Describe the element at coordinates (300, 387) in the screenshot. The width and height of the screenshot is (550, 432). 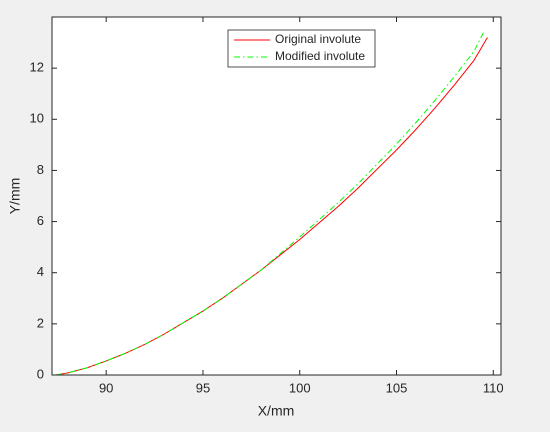
I see `x-tick-label: 100` at that location.